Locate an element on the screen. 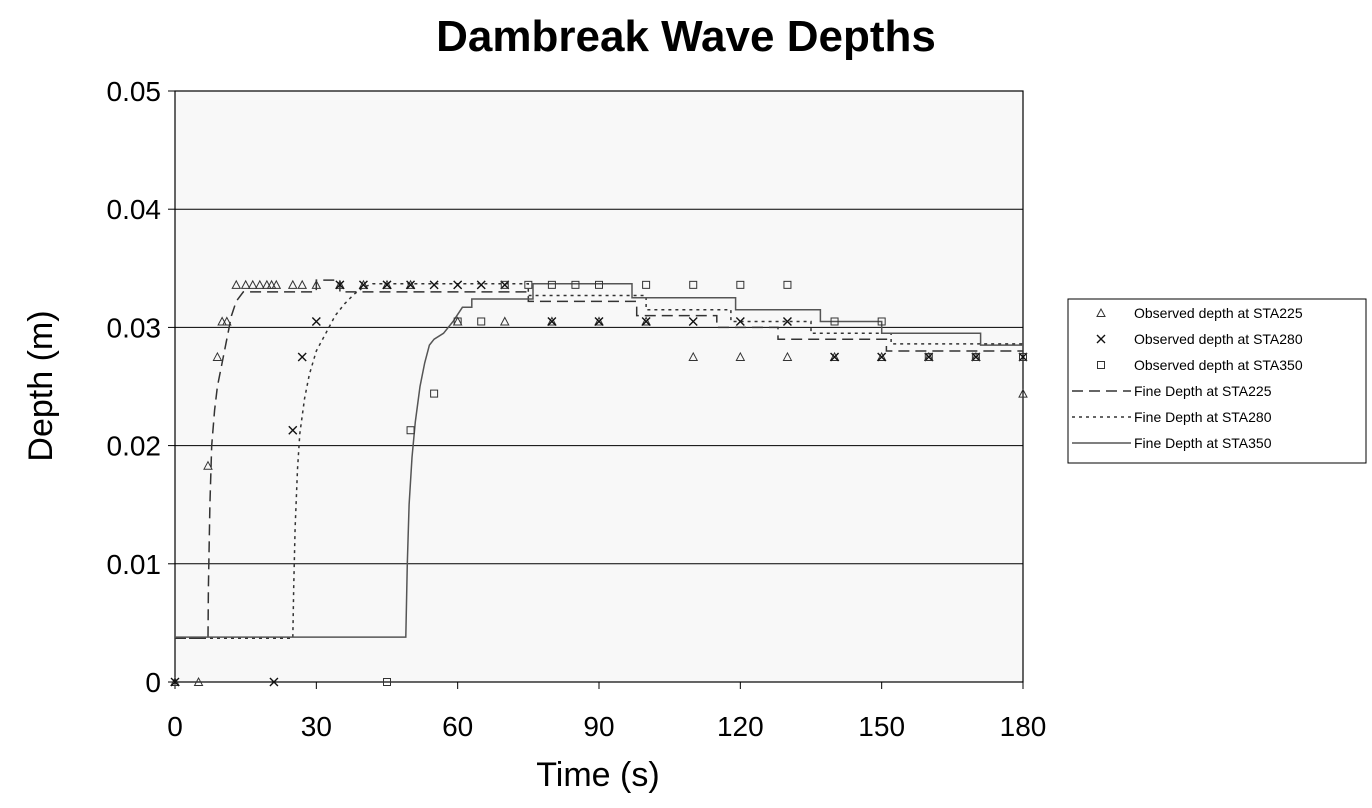 Image resolution: width=1372 pixels, height=808 pixels. x-tick-label: 120 is located at coordinates (740, 726).